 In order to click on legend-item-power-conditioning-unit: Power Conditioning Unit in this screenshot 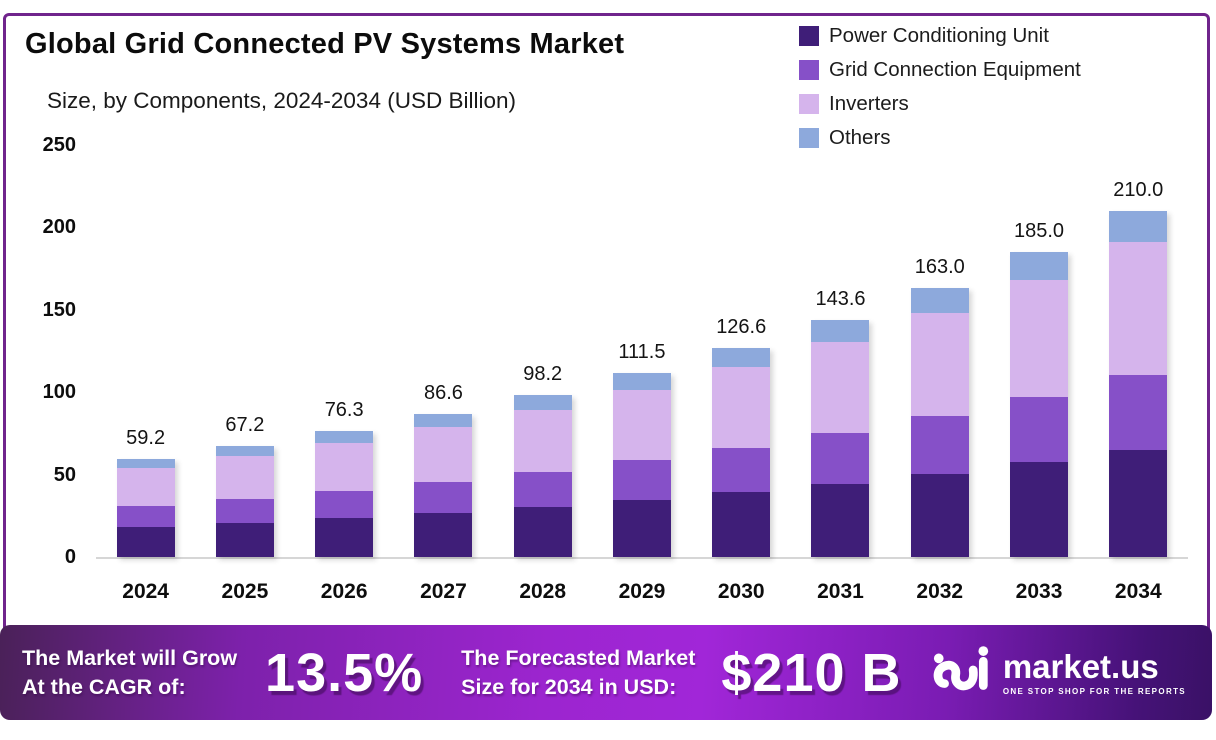, I will do `click(940, 35)`.